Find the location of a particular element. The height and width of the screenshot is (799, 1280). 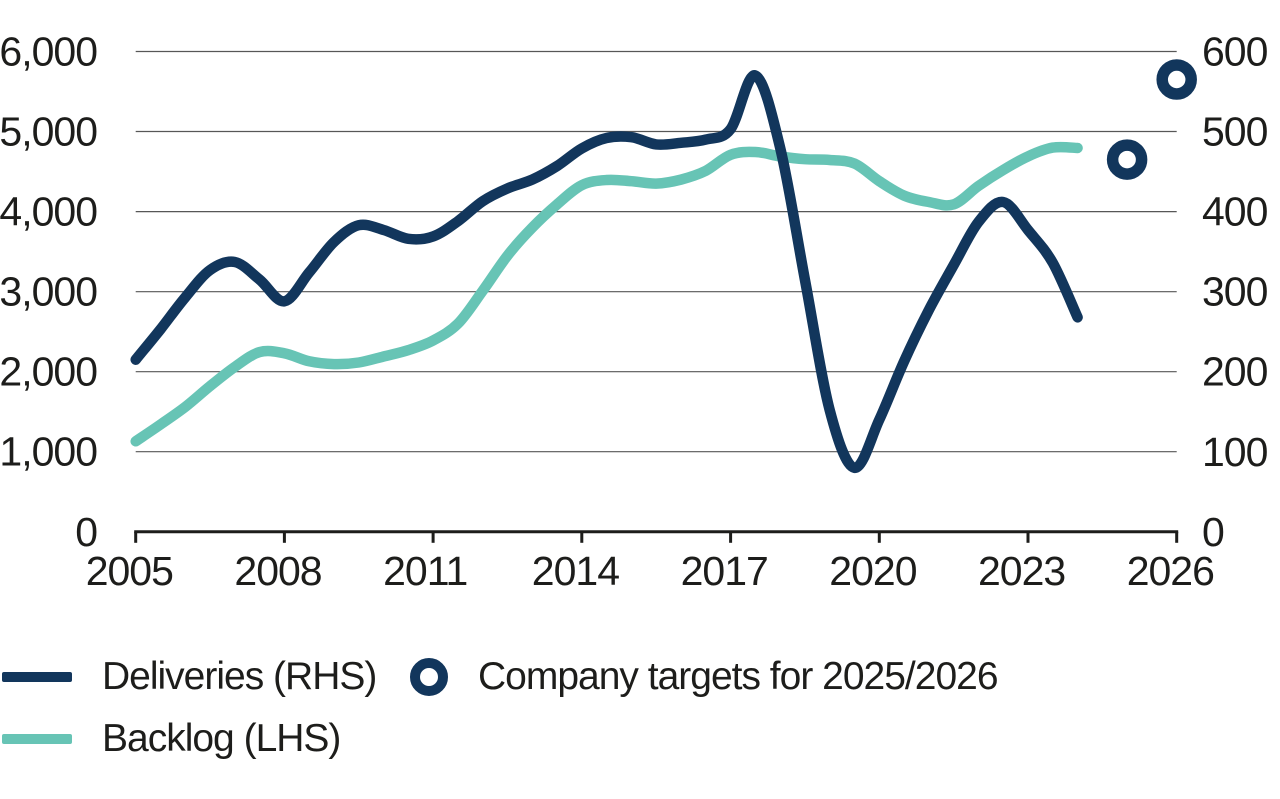

y-axis-right-tick-label: 0 is located at coordinates (1213, 532).